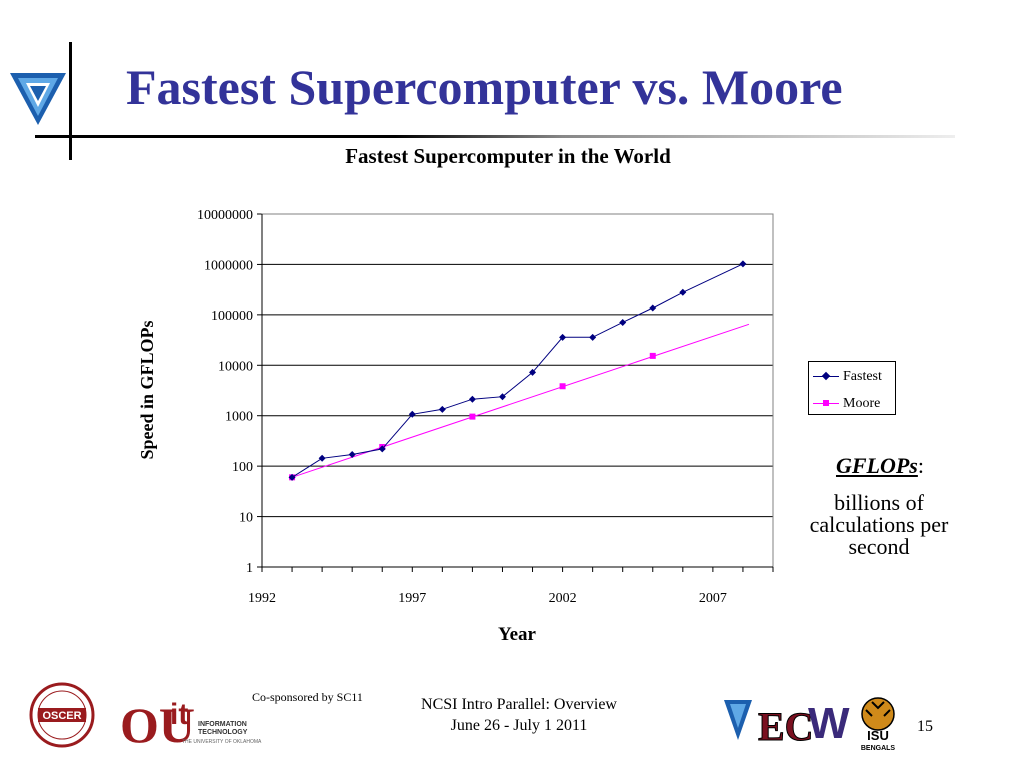 The width and height of the screenshot is (1024, 768). I want to click on it-information-text: INFORMATION, so click(222, 724).